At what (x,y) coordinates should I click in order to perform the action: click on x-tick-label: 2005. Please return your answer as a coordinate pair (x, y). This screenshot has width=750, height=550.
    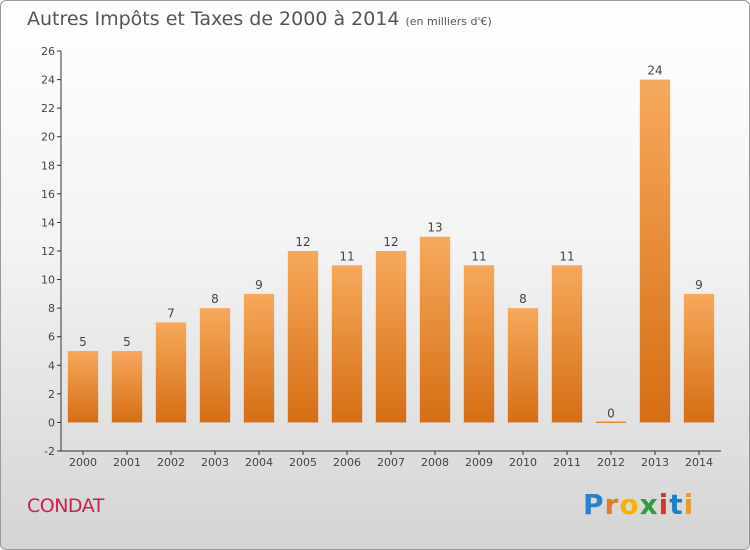
    Looking at the image, I should click on (303, 462).